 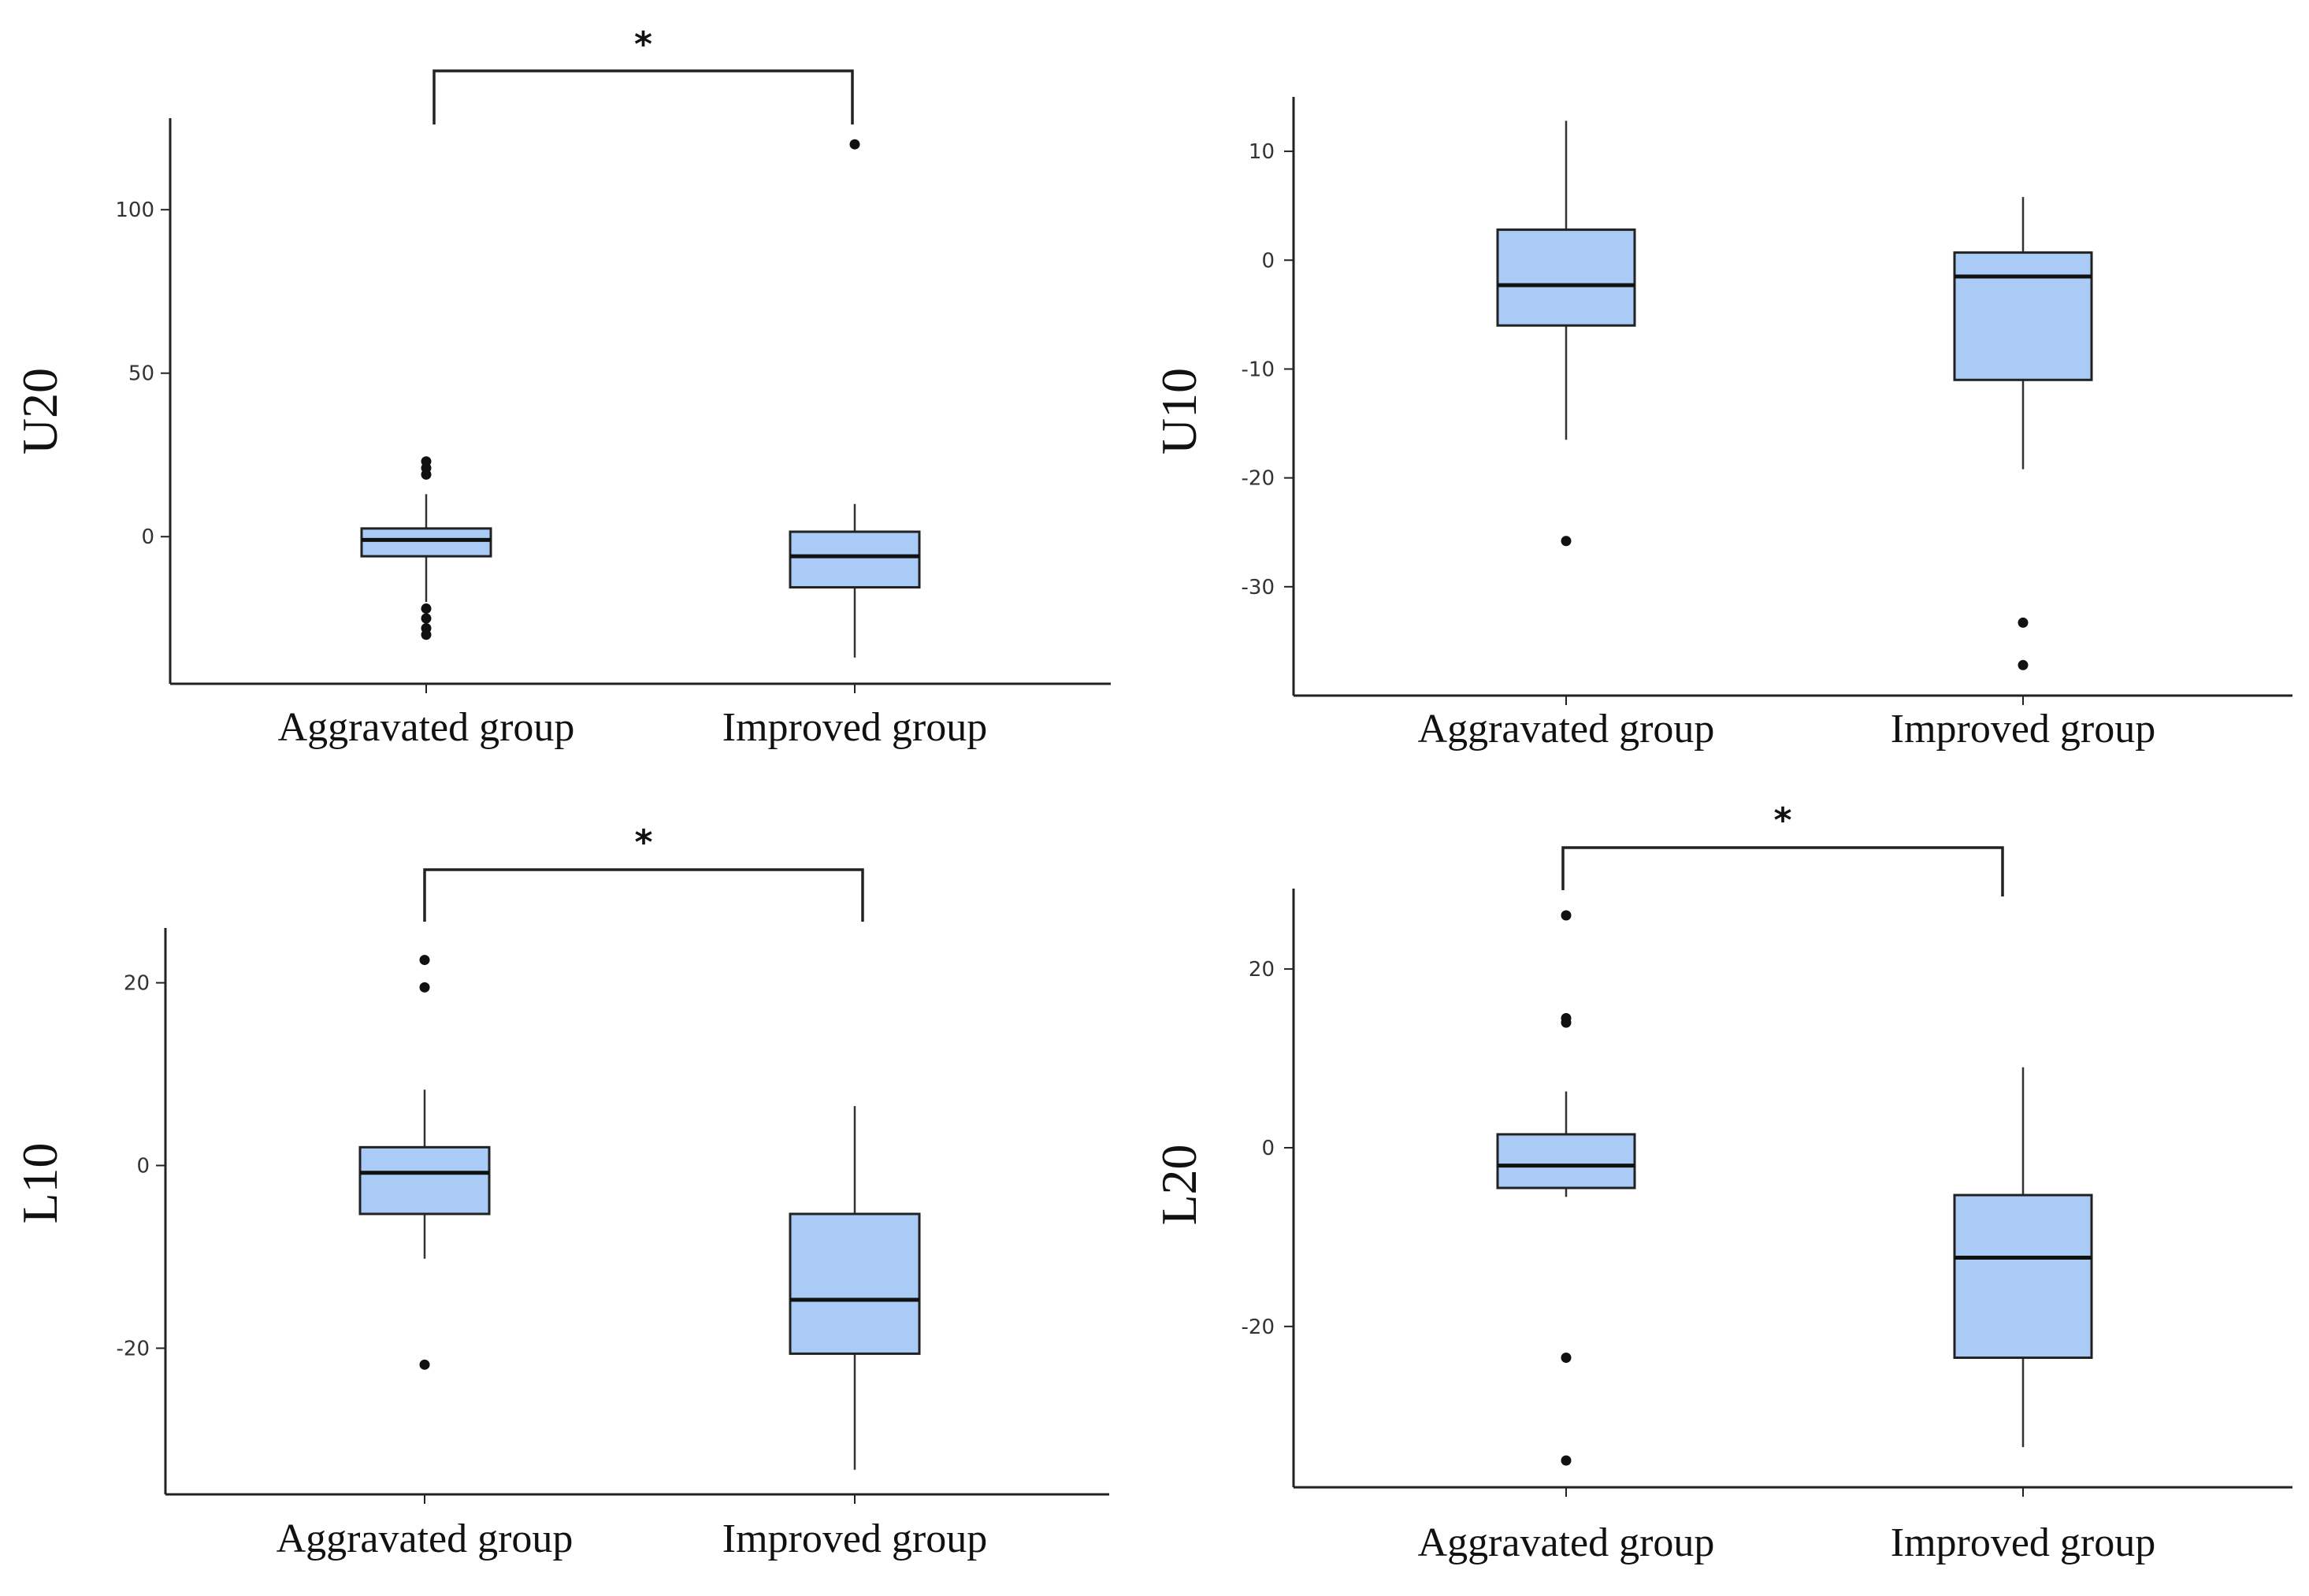 I want to click on y-tick-label: -10, so click(x=1258, y=369).